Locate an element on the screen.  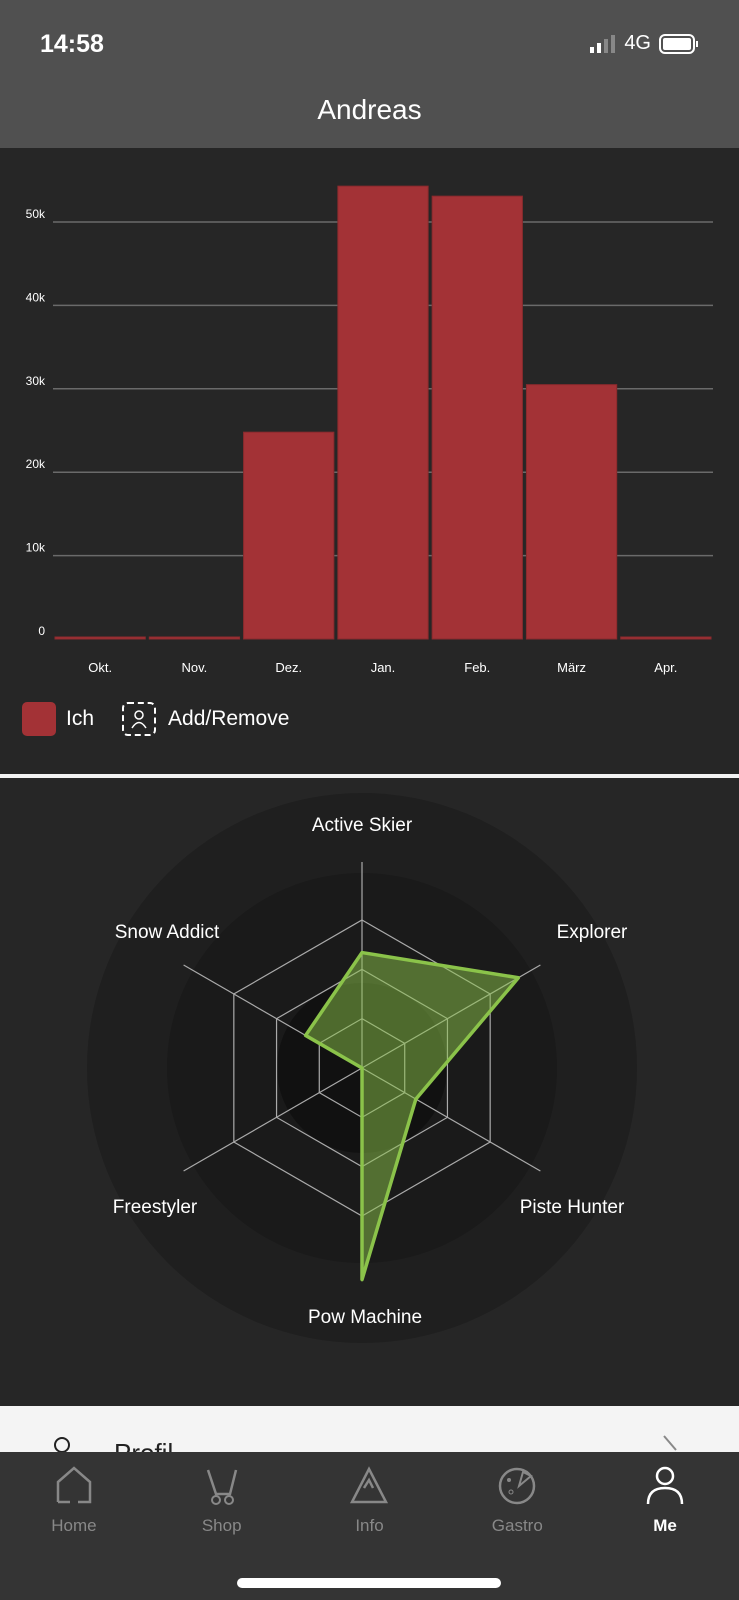
status-bar: 14:58 4G is located at coordinates (369, 45).